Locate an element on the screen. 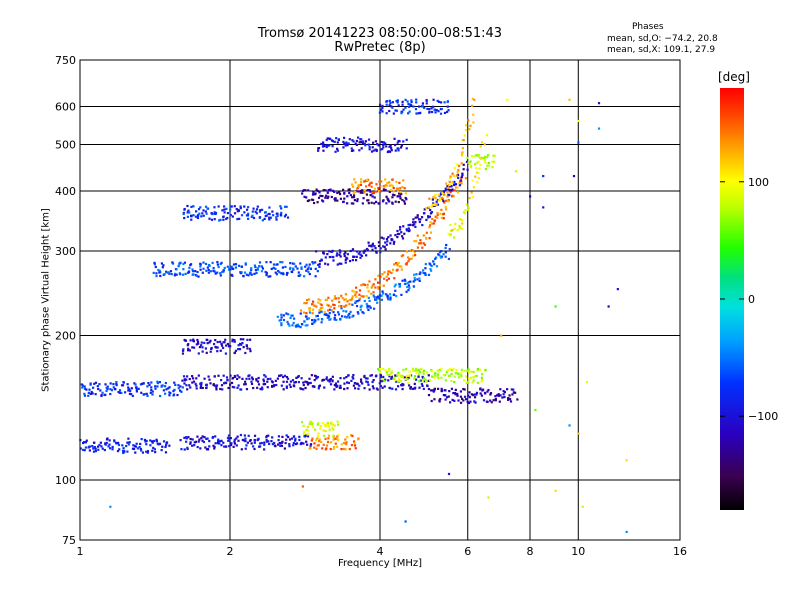 The height and width of the screenshot is (600, 800). x-tick-label: 1 is located at coordinates (80, 551).